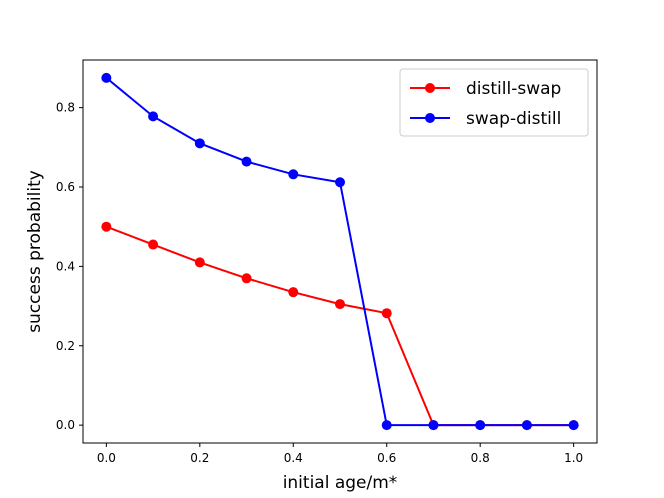 The height and width of the screenshot is (498, 664). What do you see at coordinates (65, 187) in the screenshot?
I see `y-tick-label: 0.6` at bounding box center [65, 187].